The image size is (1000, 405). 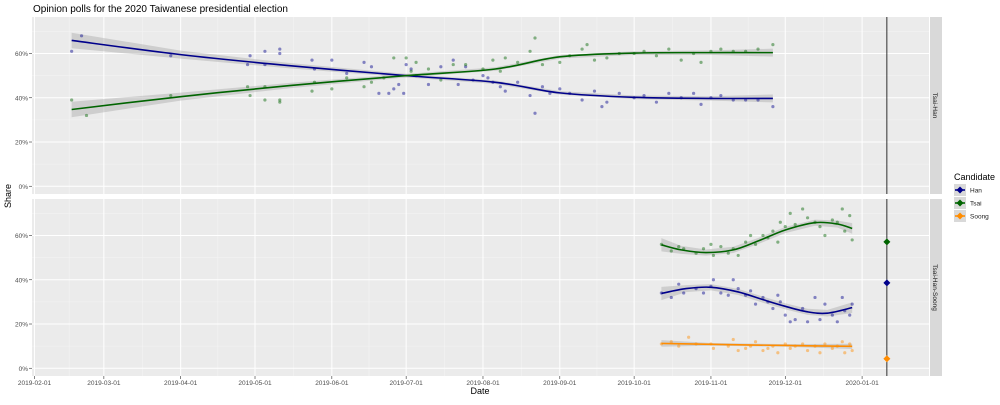 What do you see at coordinates (104, 383) in the screenshot?
I see `x-tick-label: 2019-03-01` at bounding box center [104, 383].